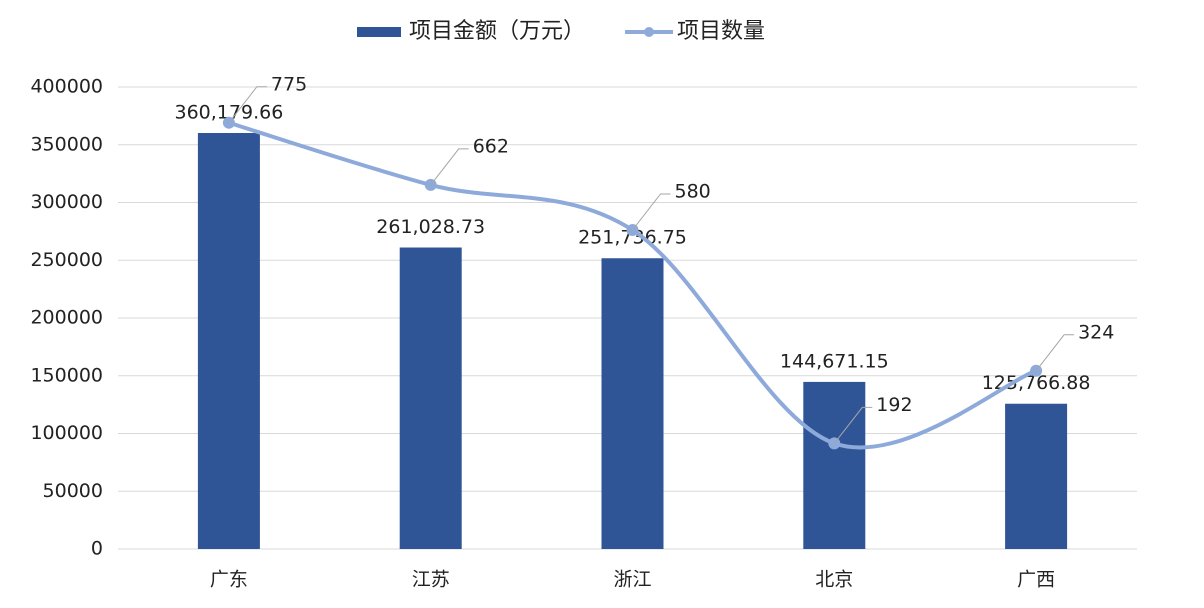 The height and width of the screenshot is (608, 1204). Describe the element at coordinates (289, 84) in the screenshot. I see `data-label: 775` at that location.